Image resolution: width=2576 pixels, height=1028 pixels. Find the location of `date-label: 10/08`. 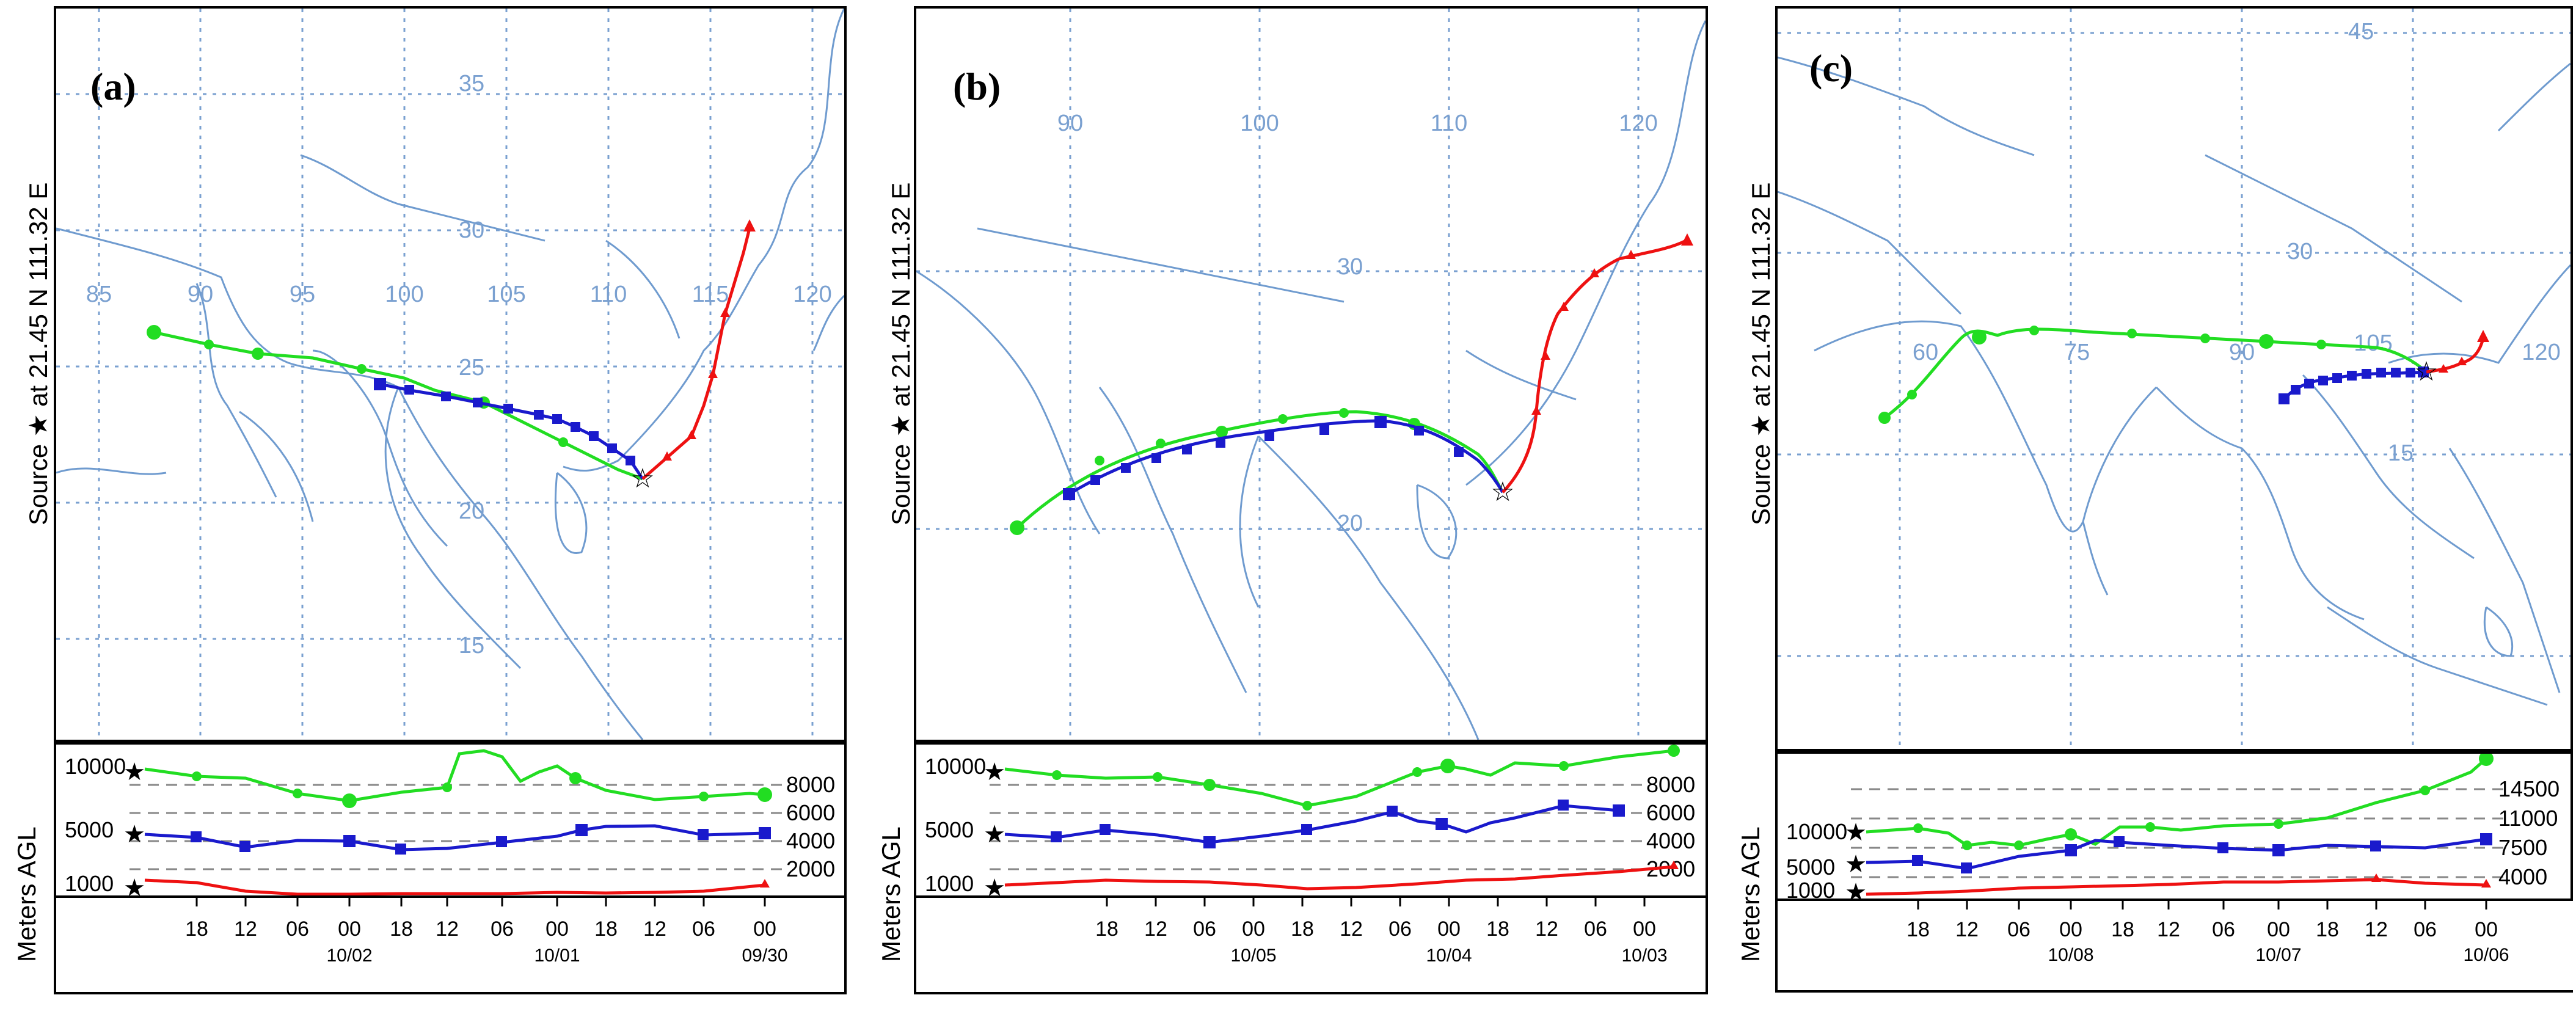

date-label: 10/08 is located at coordinates (2070, 955).